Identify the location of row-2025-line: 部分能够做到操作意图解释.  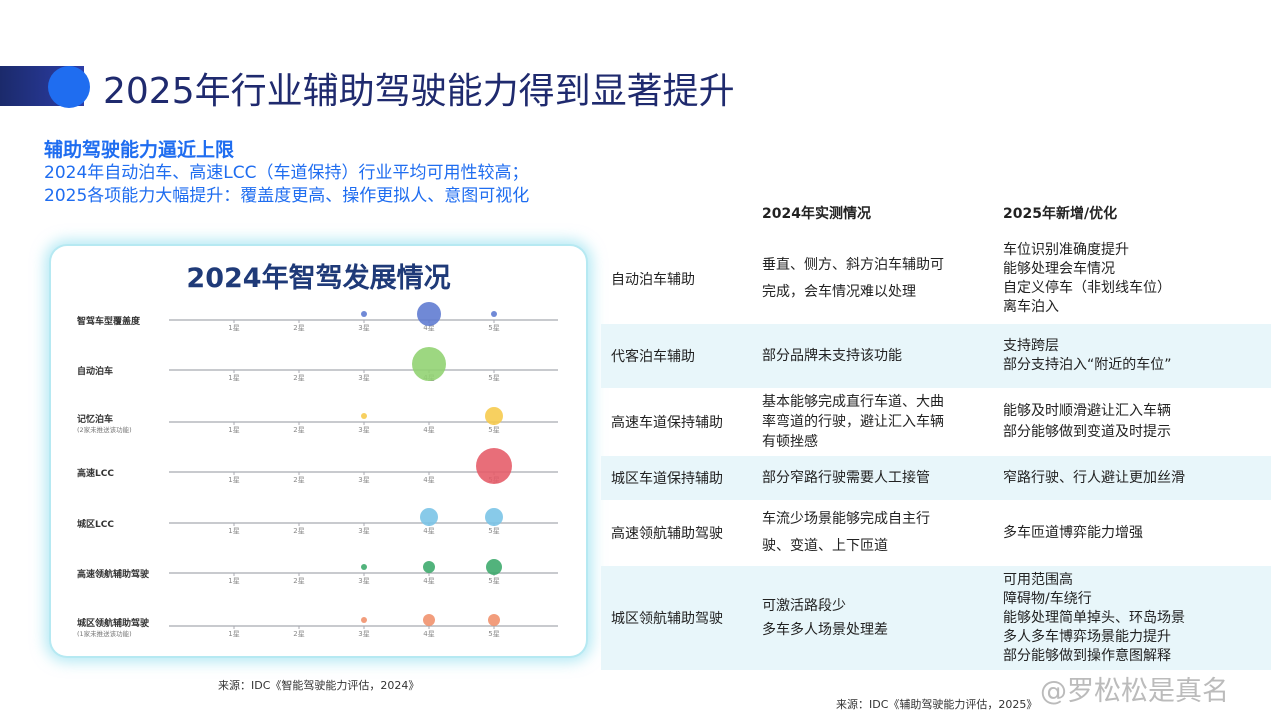
(1087, 655).